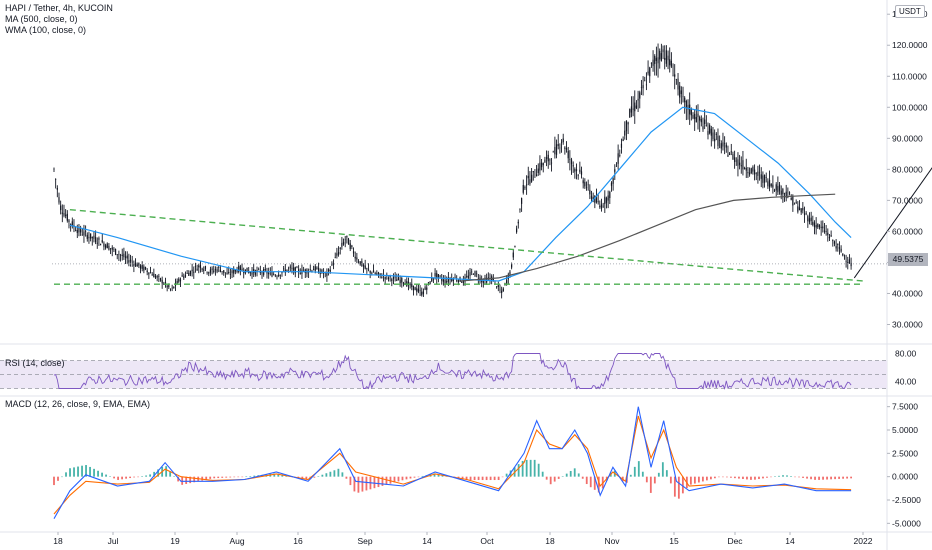 This screenshot has width=932, height=550. Describe the element at coordinates (236, 541) in the screenshot. I see `time-tick-label: Aug` at that location.